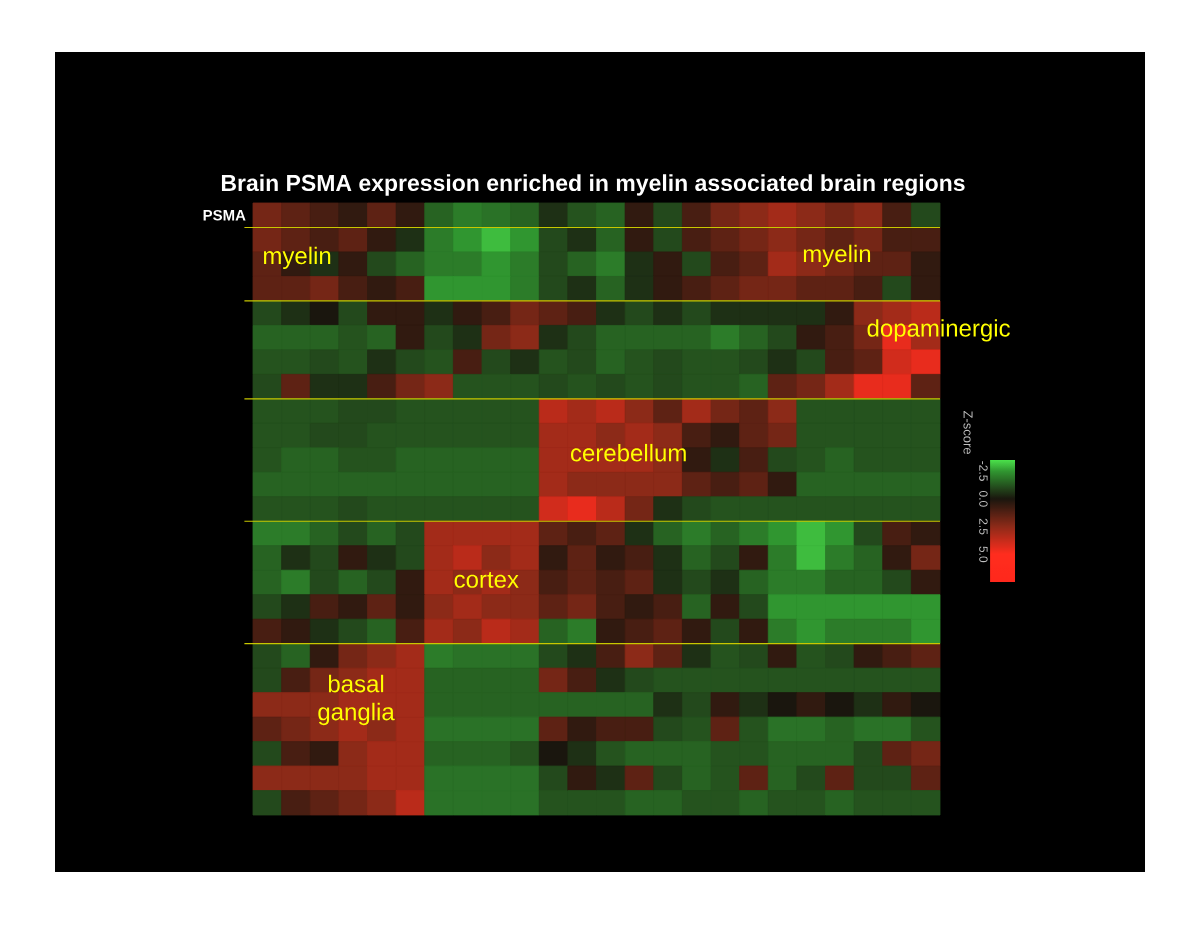  I want to click on color-bar-label: -2.5, so click(983, 471).